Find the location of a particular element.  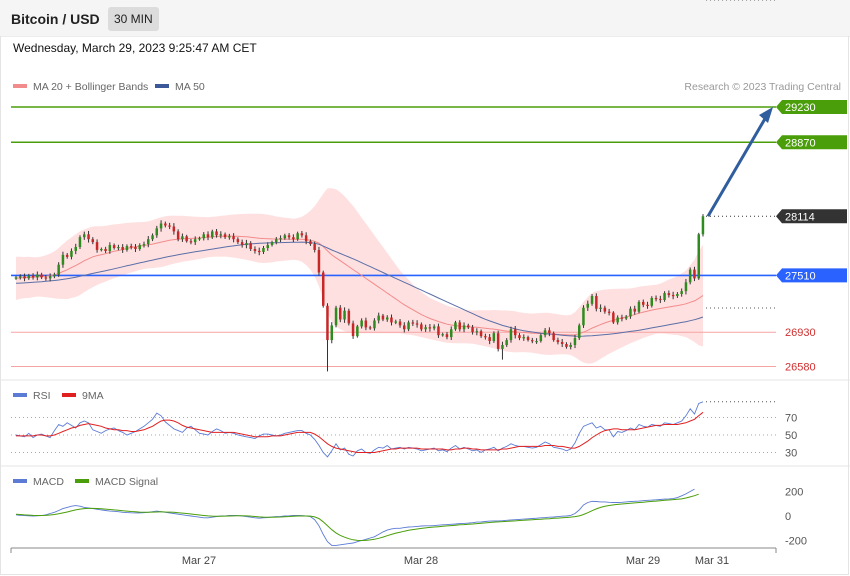

ma50-legend-swatch is located at coordinates (162, 86).